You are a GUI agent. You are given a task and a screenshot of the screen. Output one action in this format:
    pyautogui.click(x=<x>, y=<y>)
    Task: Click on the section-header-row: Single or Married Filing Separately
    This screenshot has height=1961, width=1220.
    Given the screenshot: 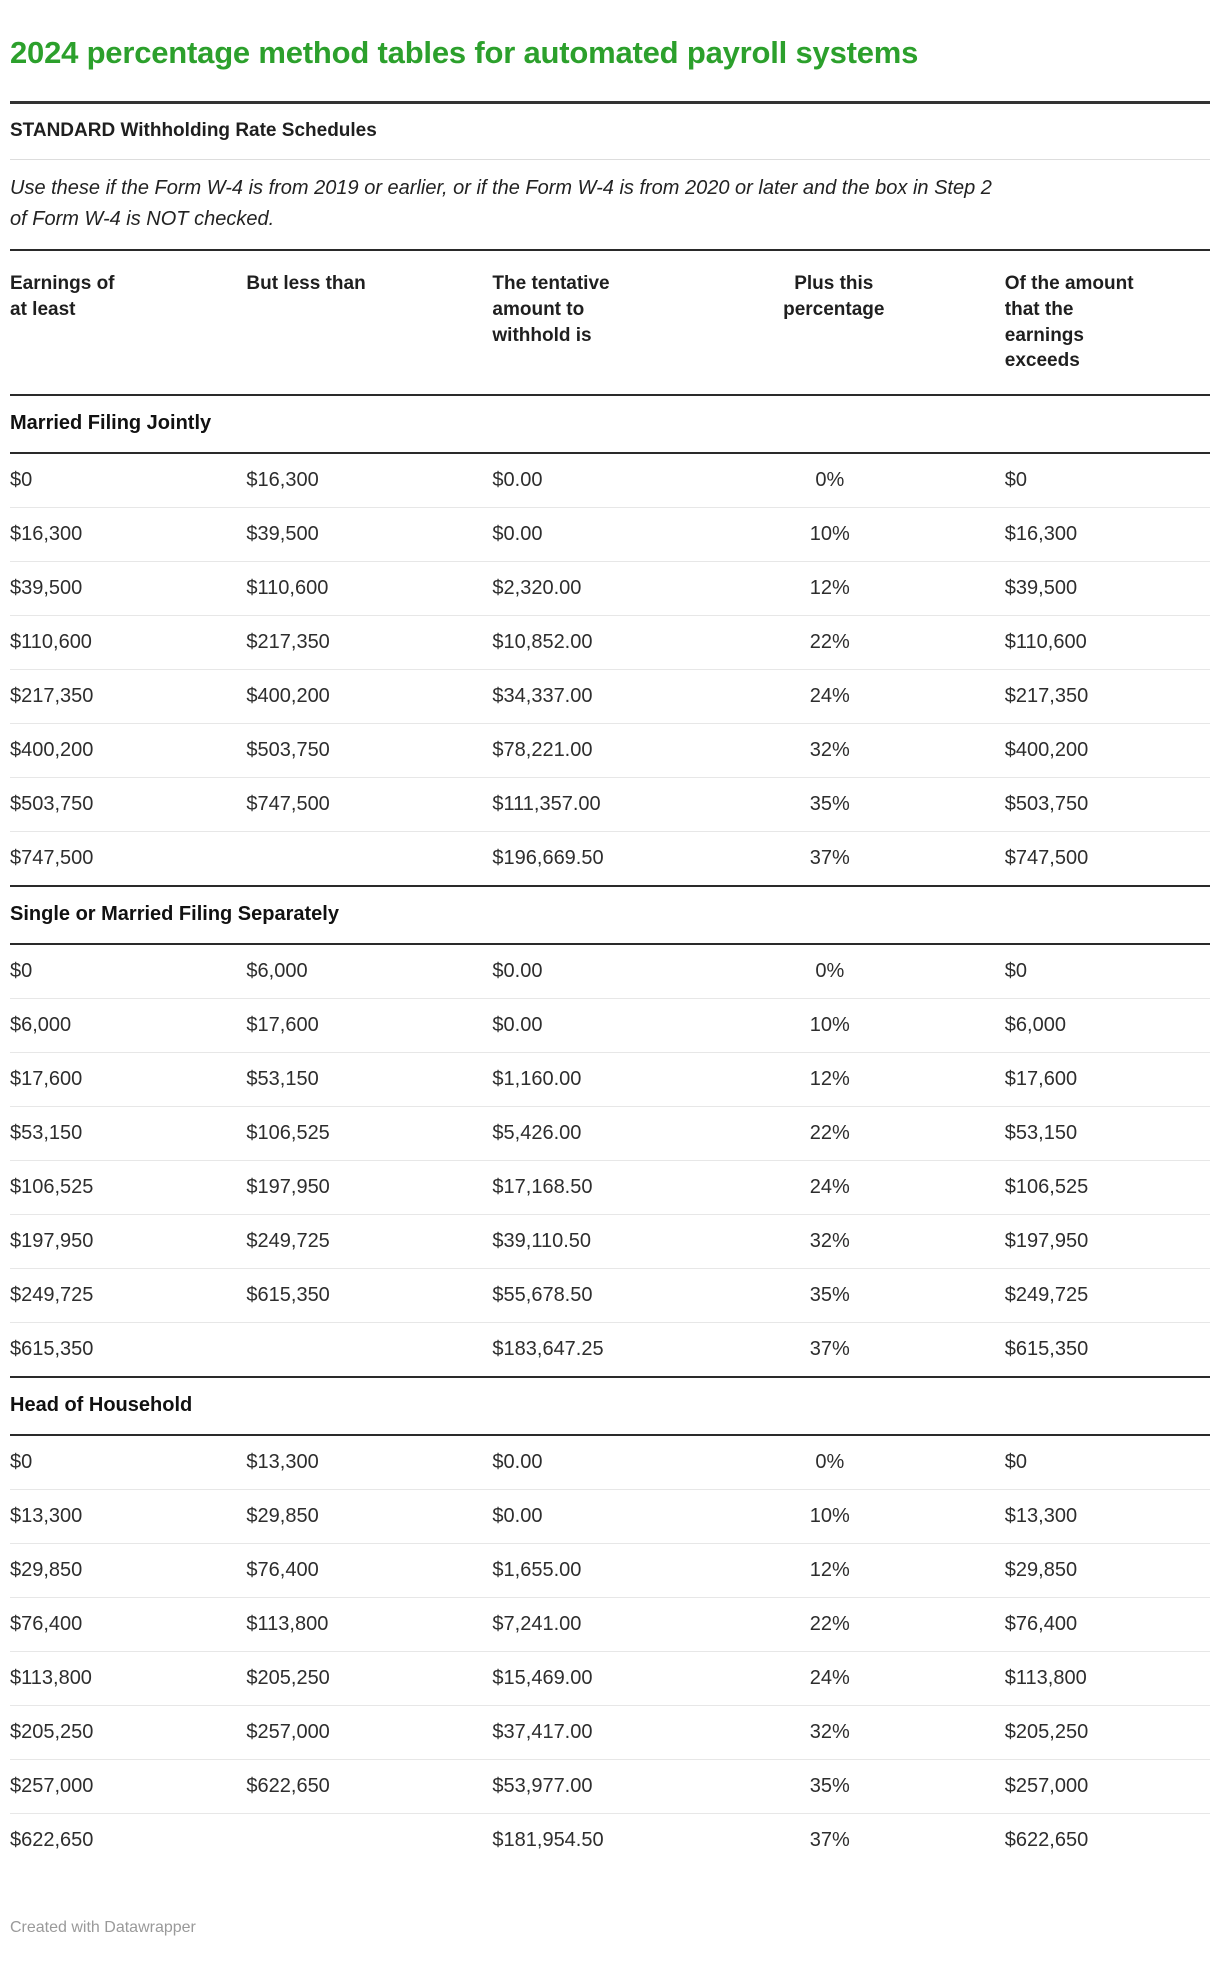 What is the action you would take?
    pyautogui.click(x=610, y=915)
    